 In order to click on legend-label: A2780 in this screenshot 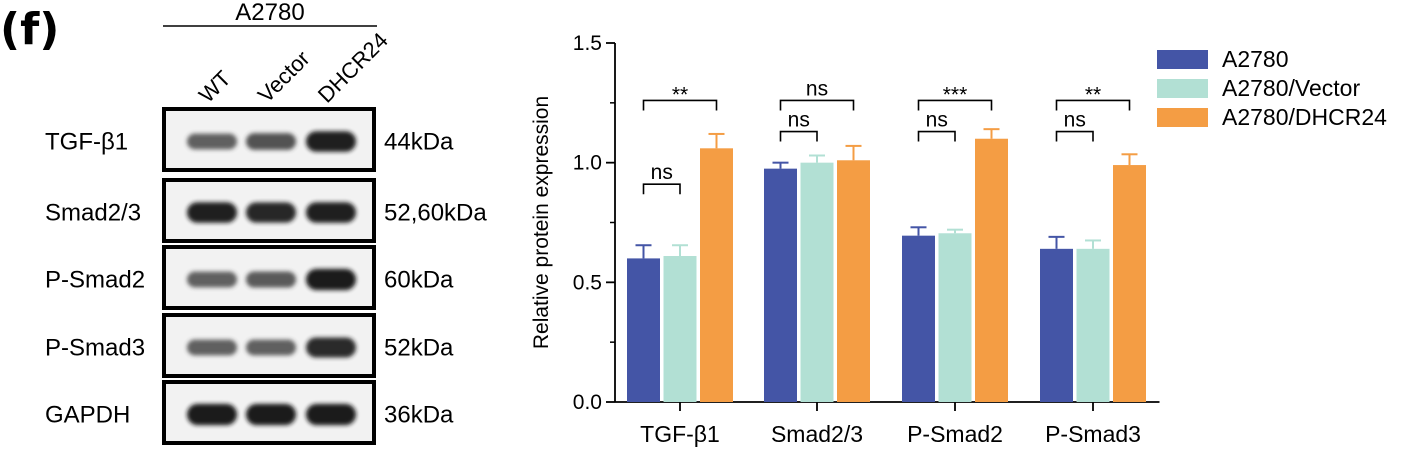, I will do `click(1255, 59)`.